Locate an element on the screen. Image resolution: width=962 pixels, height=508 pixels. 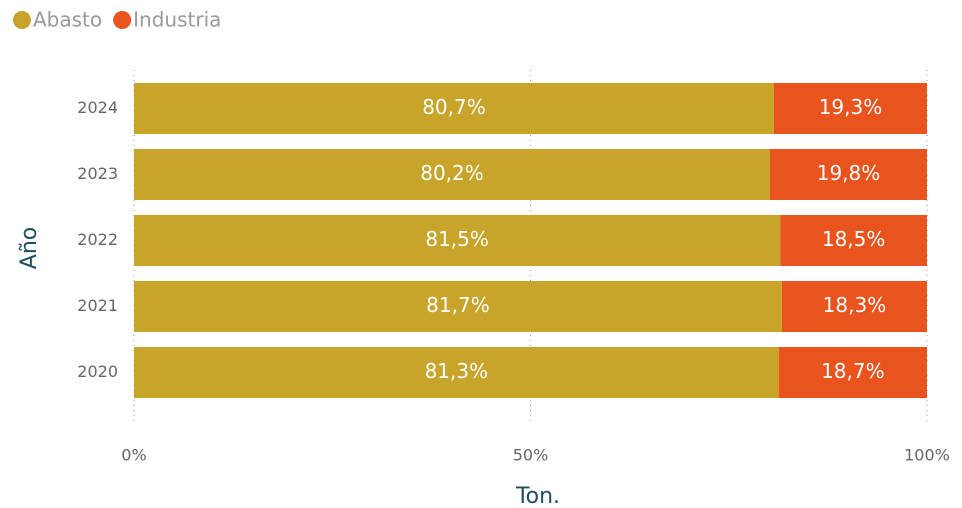
x-axis-title: Ton. is located at coordinates (537, 496).